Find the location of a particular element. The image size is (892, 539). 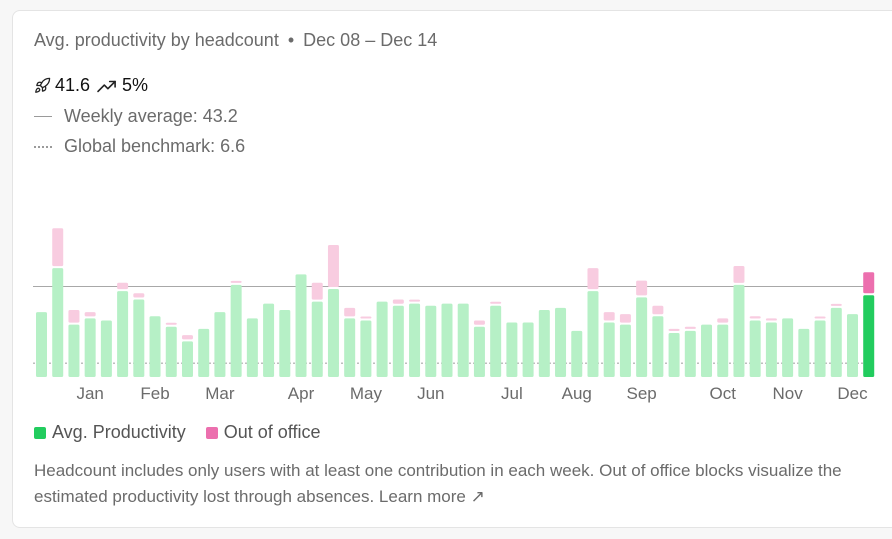

weekly-average-legend: Weekly average: 43.2 is located at coordinates (136, 116).